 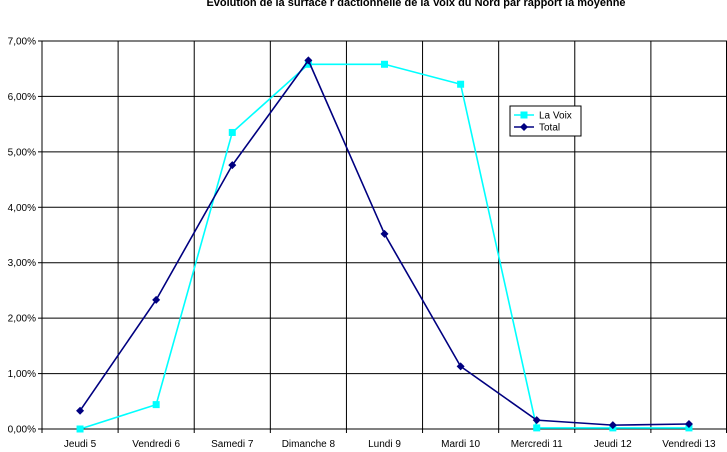 What do you see at coordinates (25, 236) in the screenshot?
I see `y-axis-ticks: 0,00% 1,00% 2,00% 3,00% 4,00% 5,00% 6,00% 7,00%` at bounding box center [25, 236].